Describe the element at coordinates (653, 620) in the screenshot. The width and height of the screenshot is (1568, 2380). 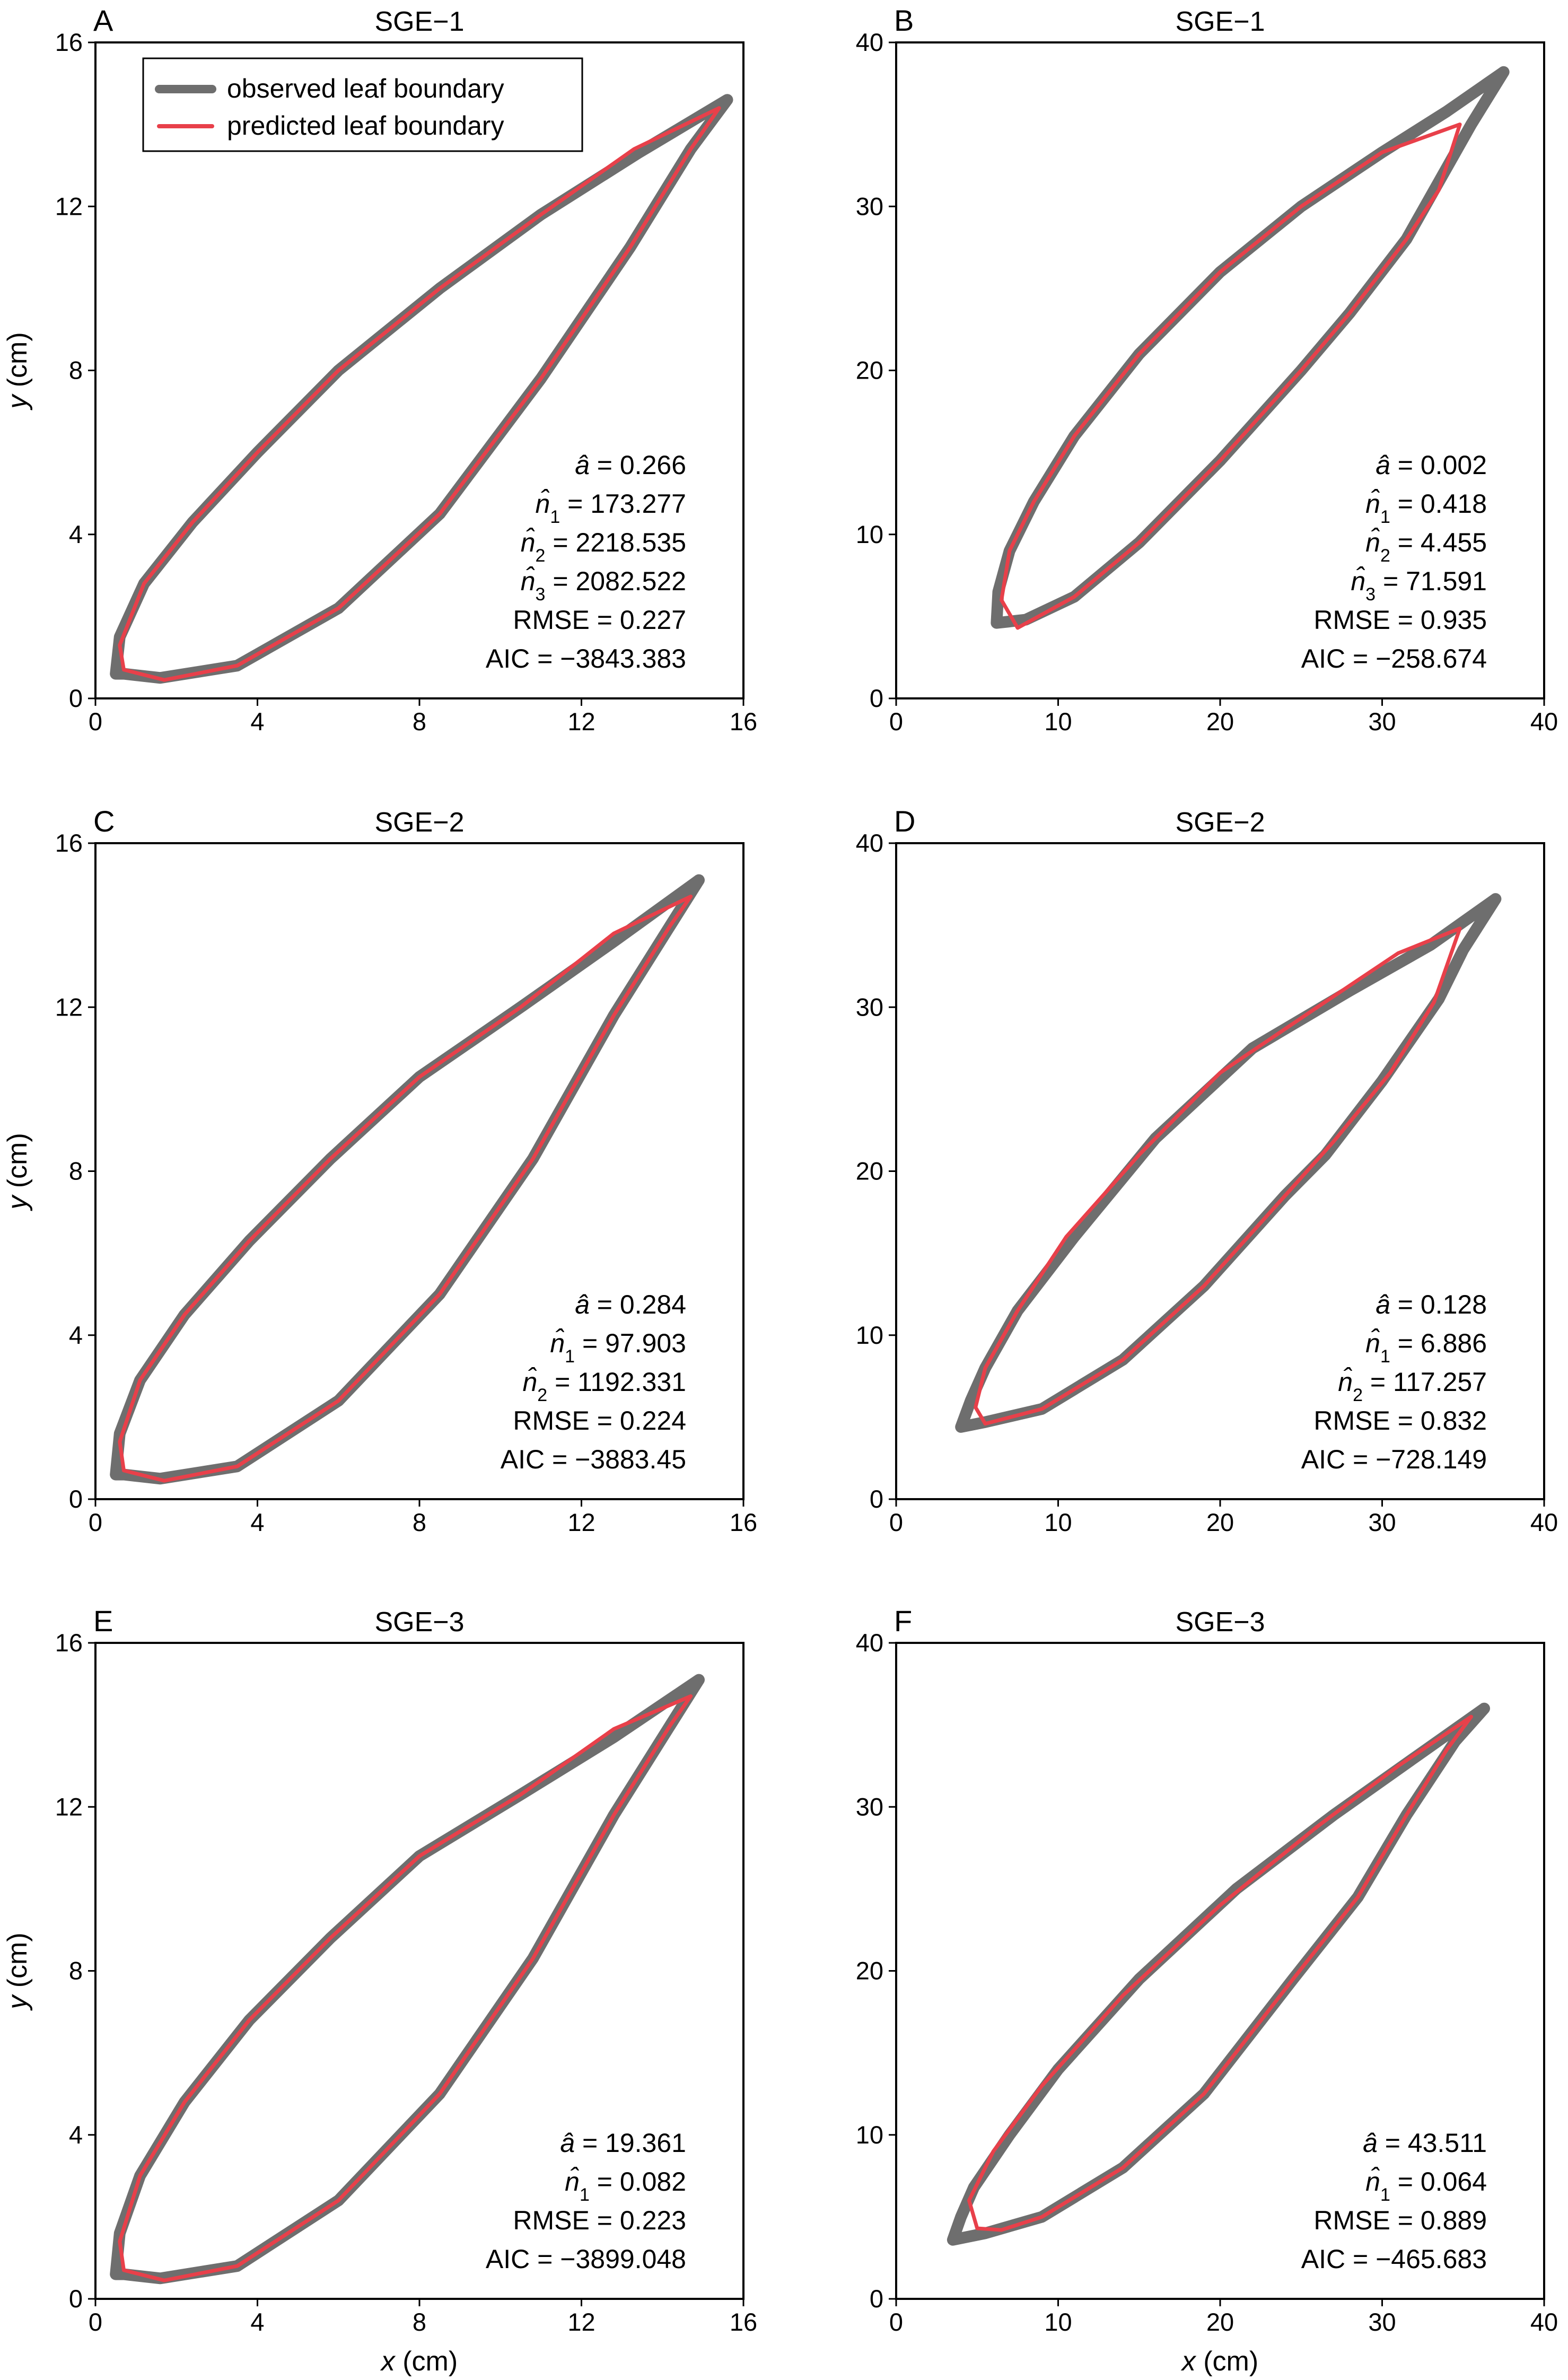
I see `annotation-value: 0.227` at that location.